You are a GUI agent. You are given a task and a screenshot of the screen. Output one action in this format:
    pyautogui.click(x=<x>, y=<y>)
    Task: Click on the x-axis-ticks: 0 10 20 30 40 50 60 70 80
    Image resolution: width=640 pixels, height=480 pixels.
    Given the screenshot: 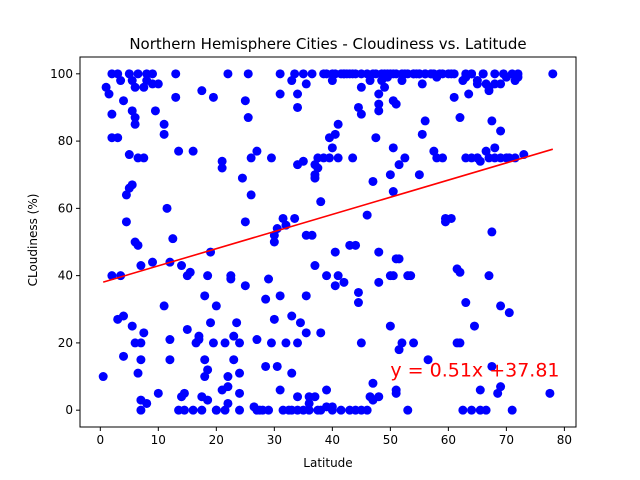 What is the action you would take?
    pyautogui.click(x=334, y=437)
    